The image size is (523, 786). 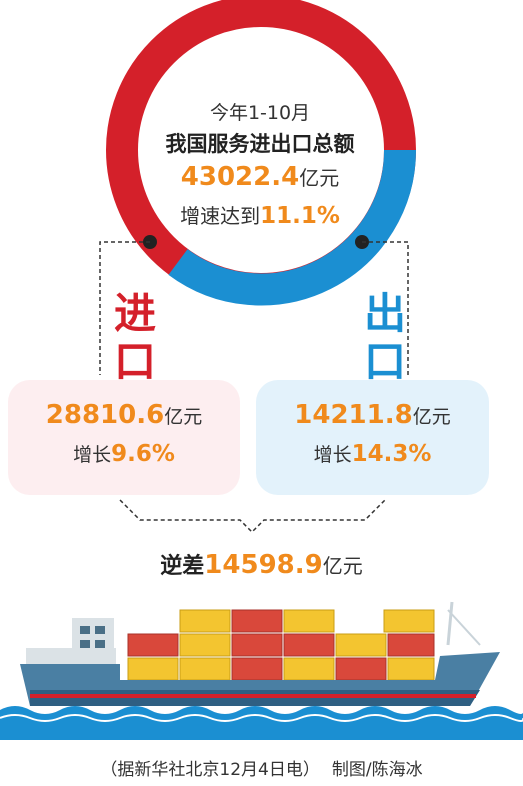 What do you see at coordinates (182, 566) in the screenshot?
I see `deficit-label: 逆差` at bounding box center [182, 566].